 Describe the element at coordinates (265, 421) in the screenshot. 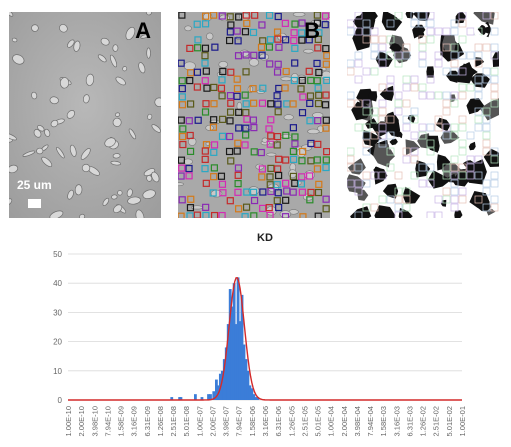

I see `x-tick-label: 3.16E-06` at that location.